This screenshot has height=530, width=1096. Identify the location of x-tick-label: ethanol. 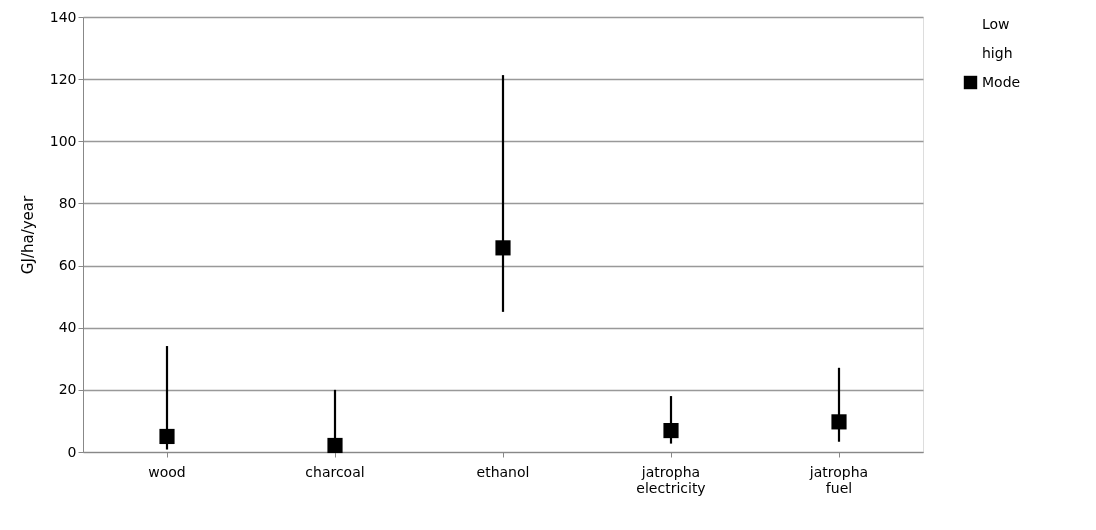
(503, 471).